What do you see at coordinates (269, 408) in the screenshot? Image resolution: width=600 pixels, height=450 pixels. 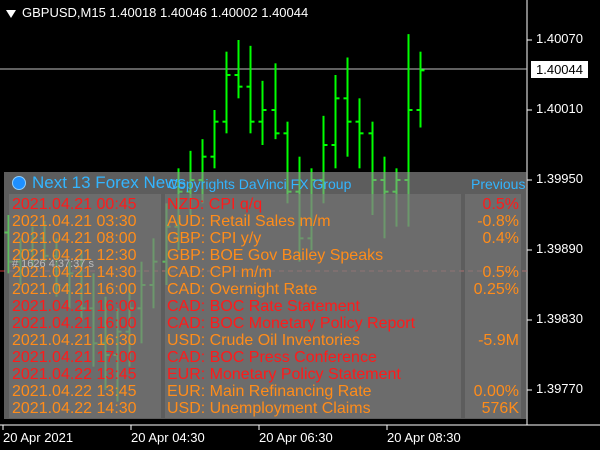 I see `news-event: USD: Unemployment Claims` at bounding box center [269, 408].